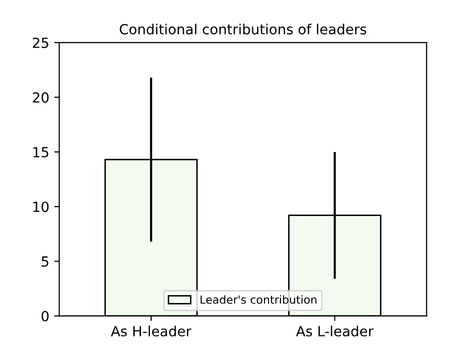 The width and height of the screenshot is (474, 355). Describe the element at coordinates (45, 316) in the screenshot. I see `y-tick-label: 0` at that location.